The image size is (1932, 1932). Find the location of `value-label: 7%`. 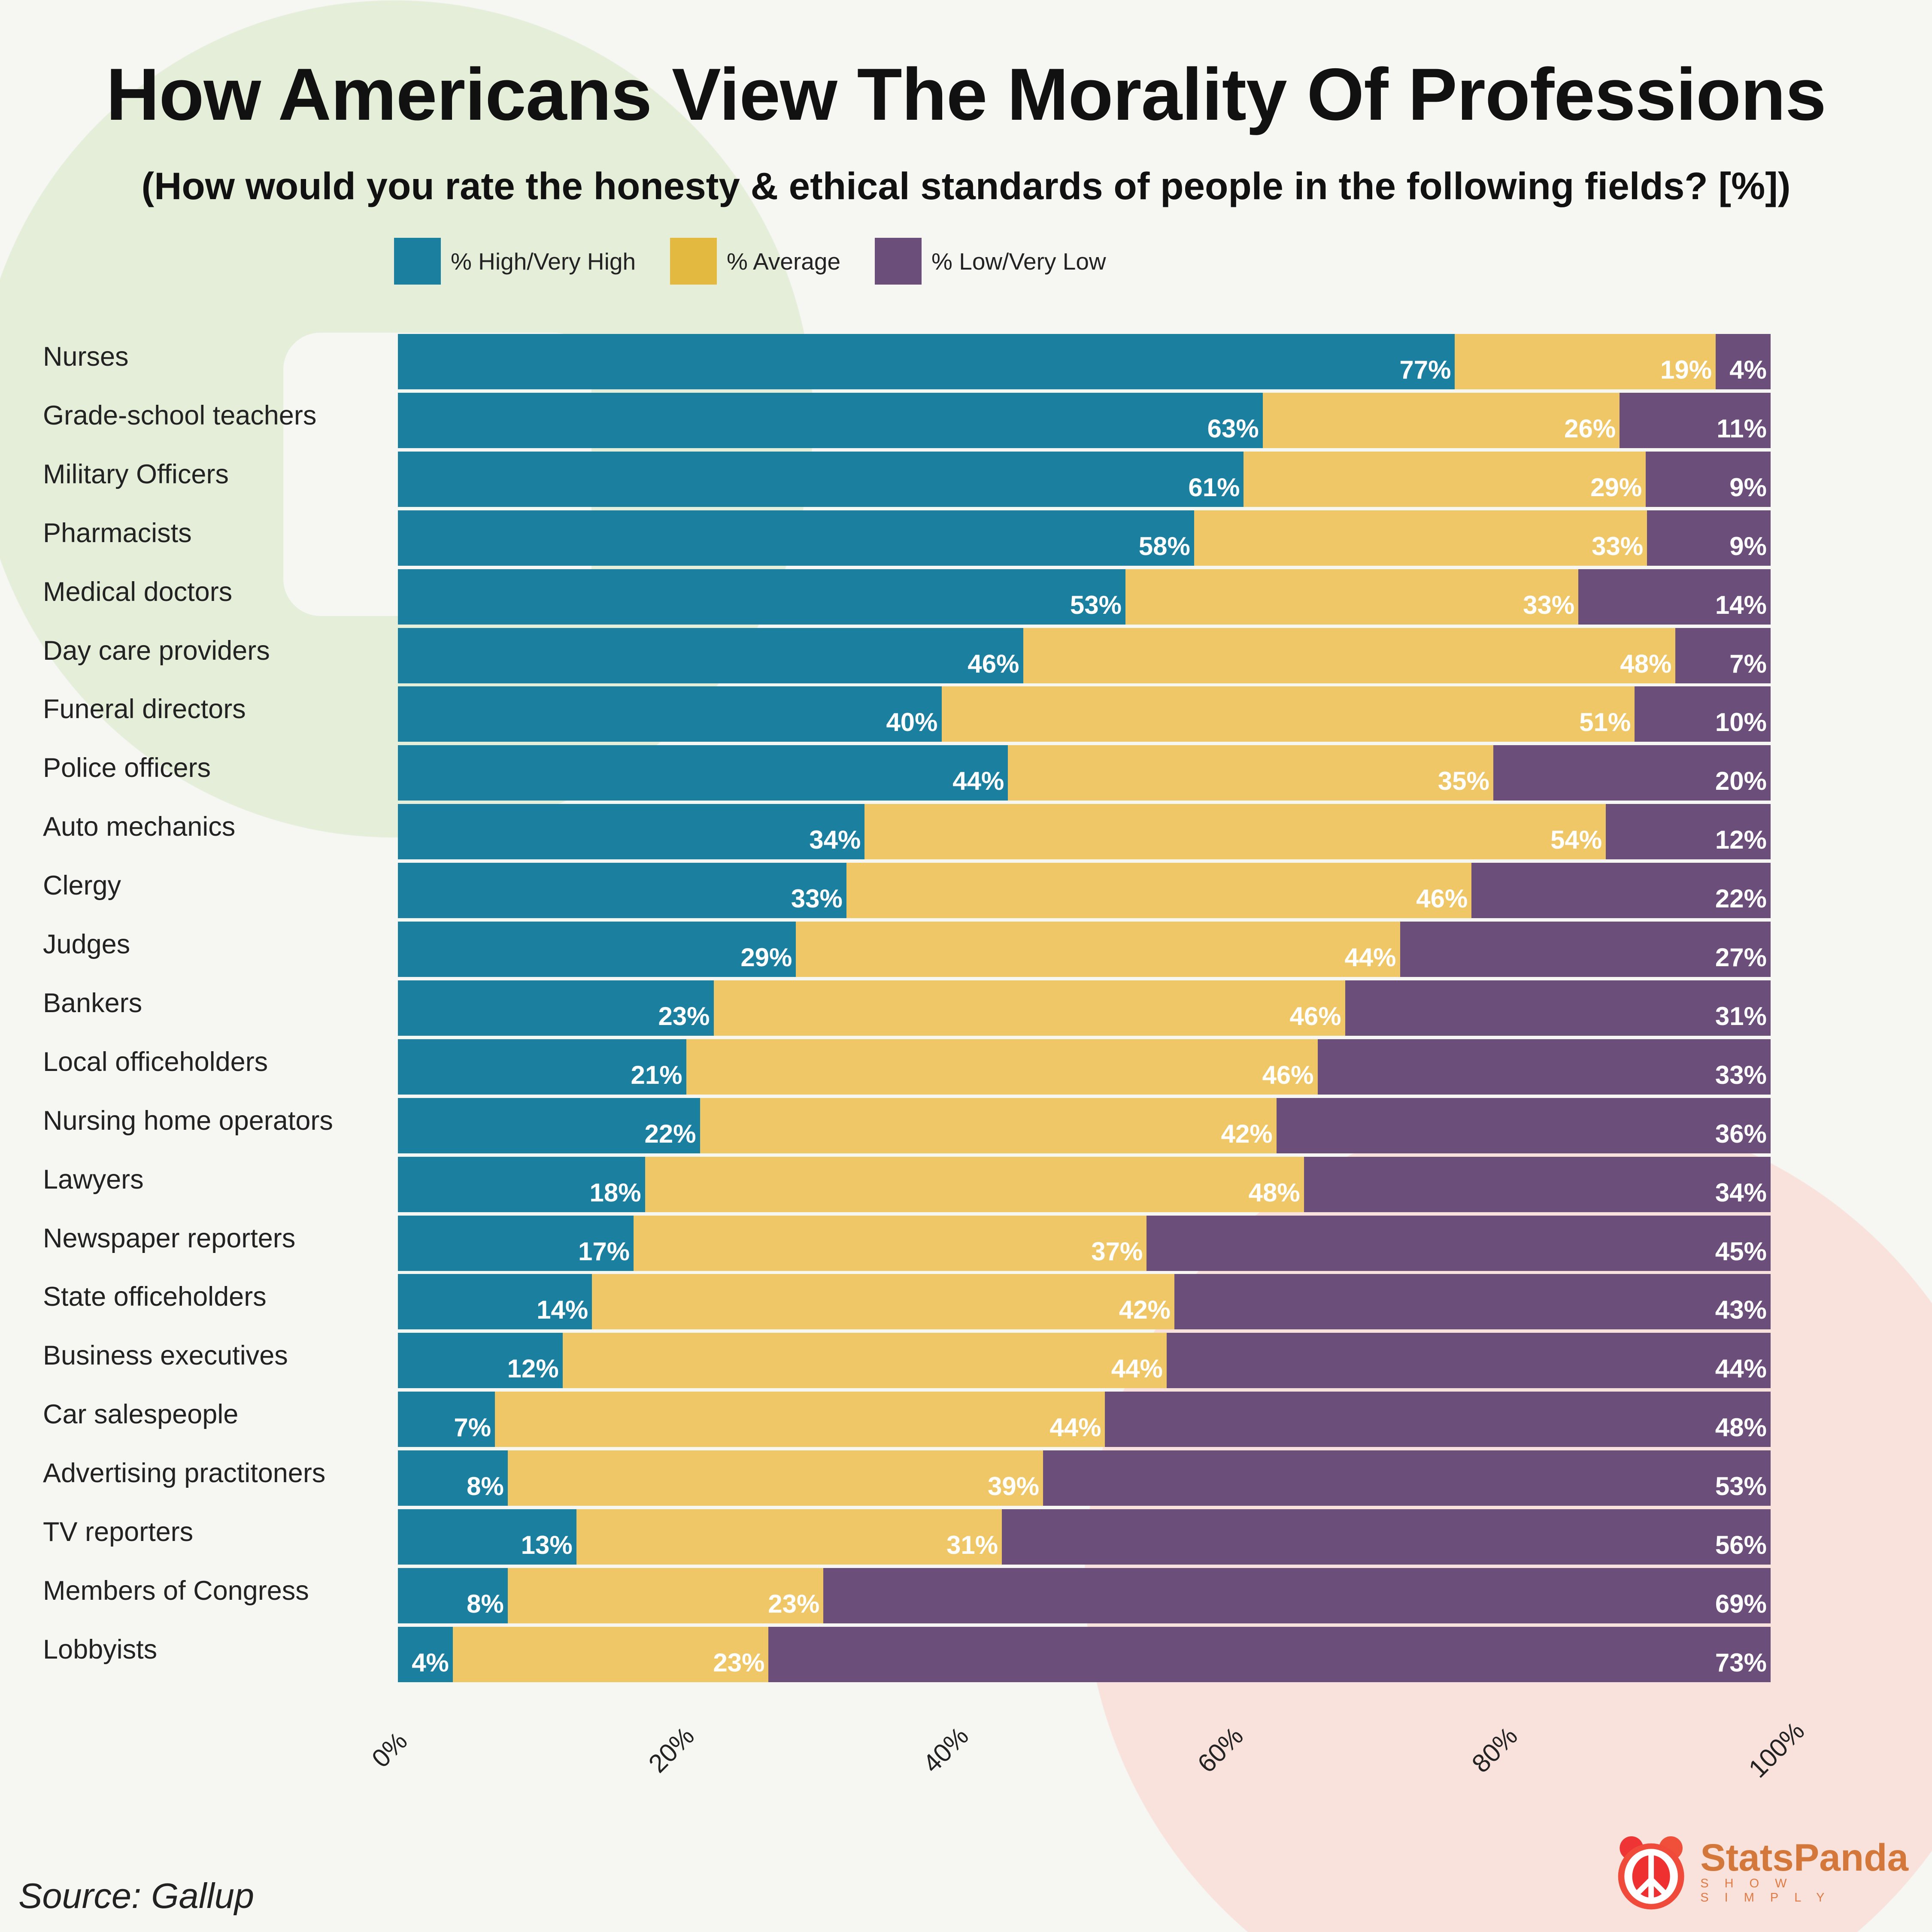

value-label: 7% is located at coordinates (472, 1427).